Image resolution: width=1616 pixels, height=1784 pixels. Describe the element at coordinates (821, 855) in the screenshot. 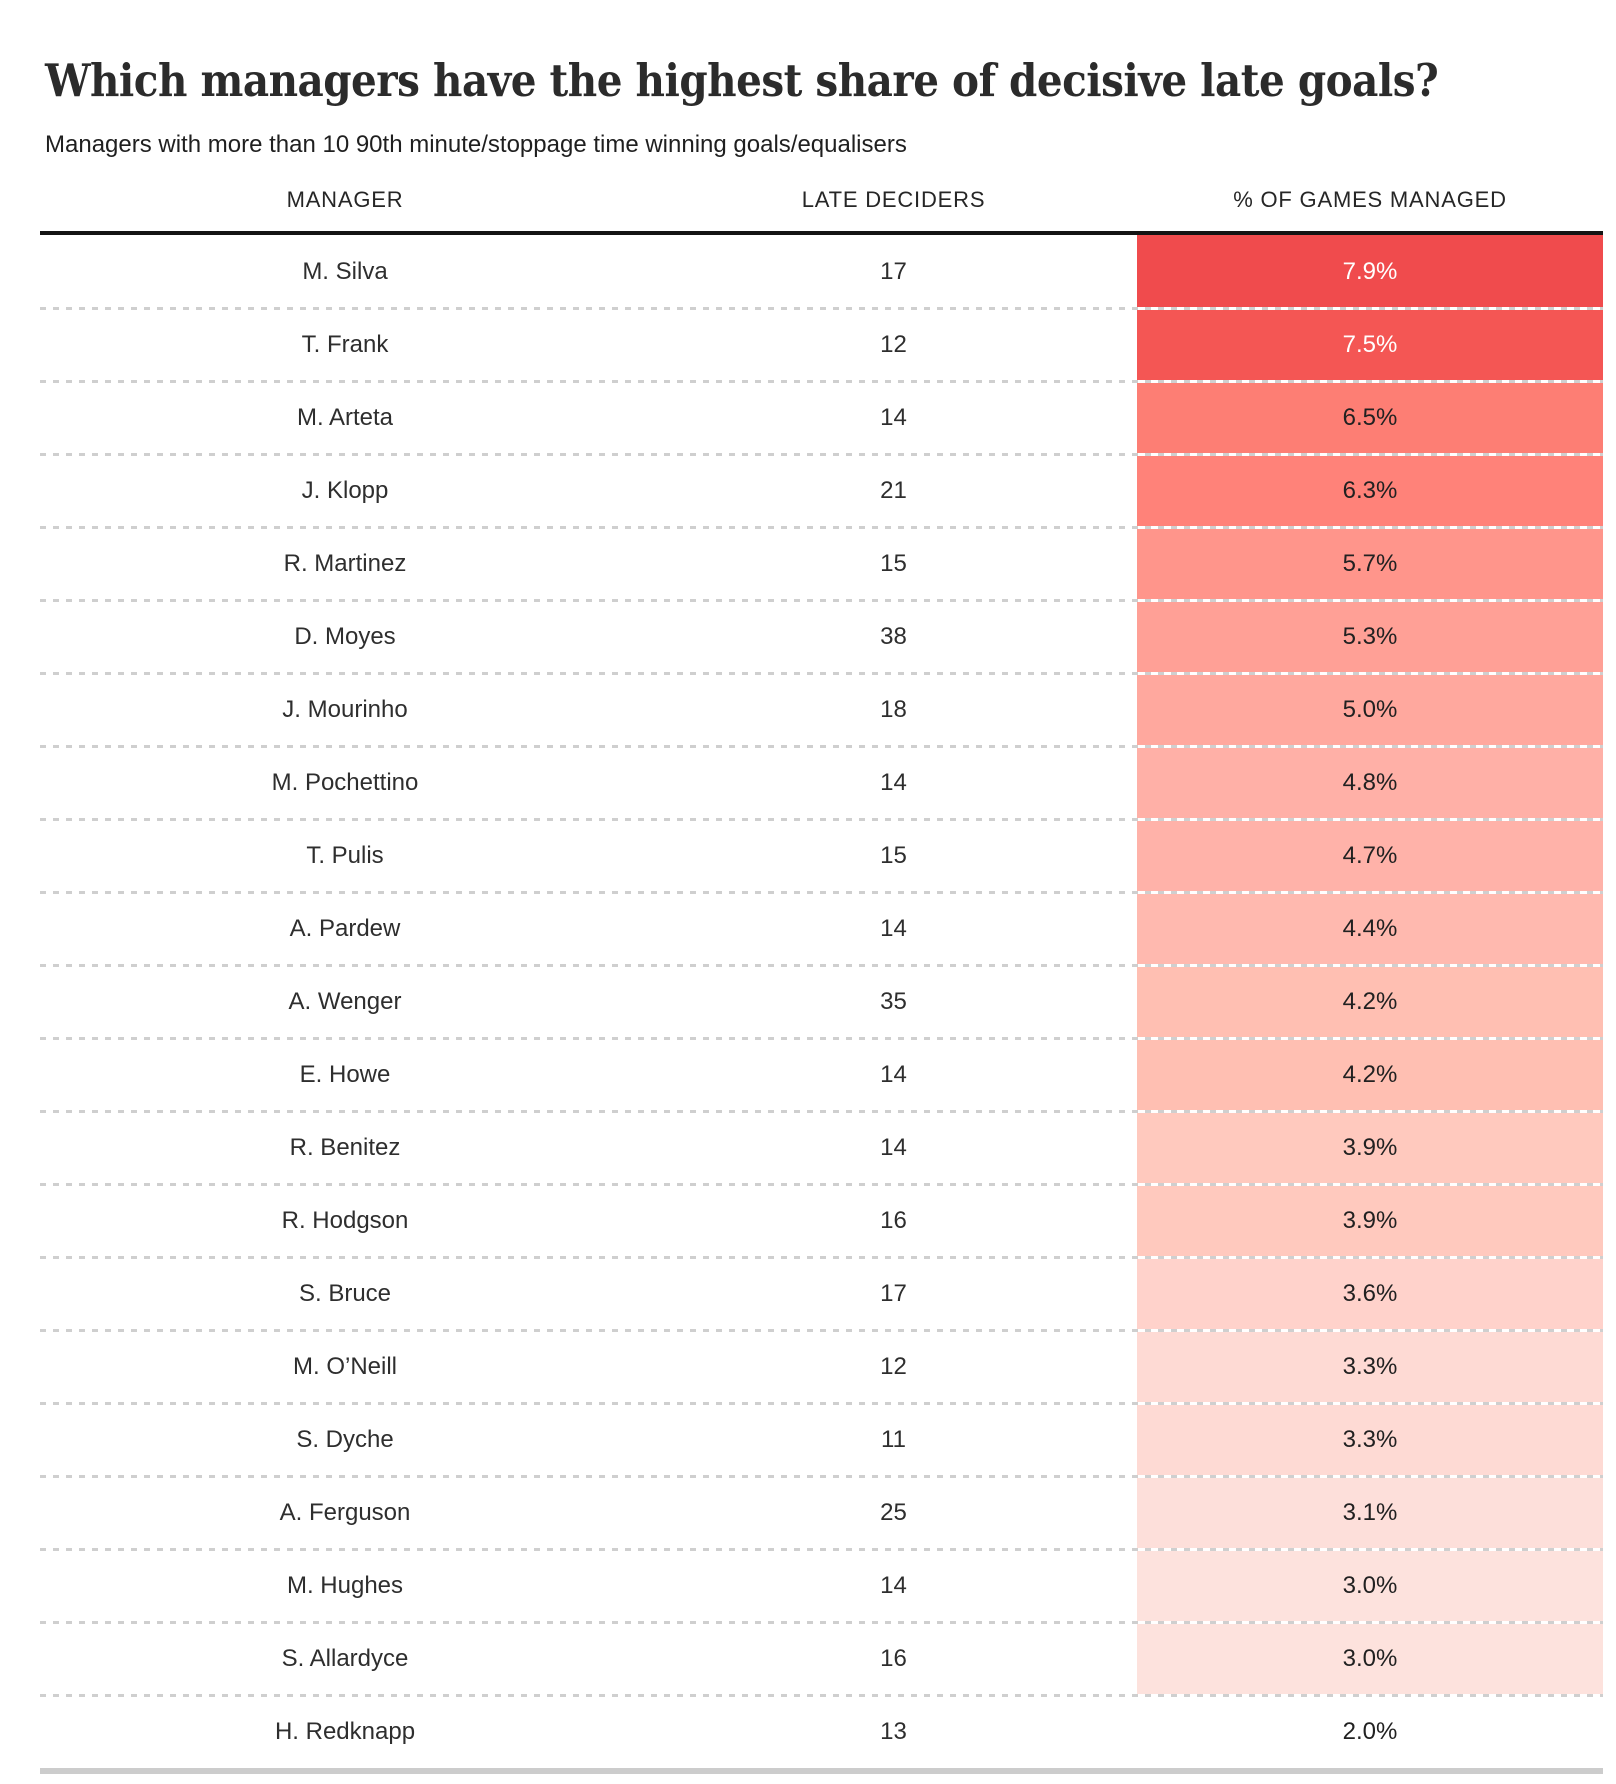

I see `table-row: T. Pulis 15 4.7%` at that location.